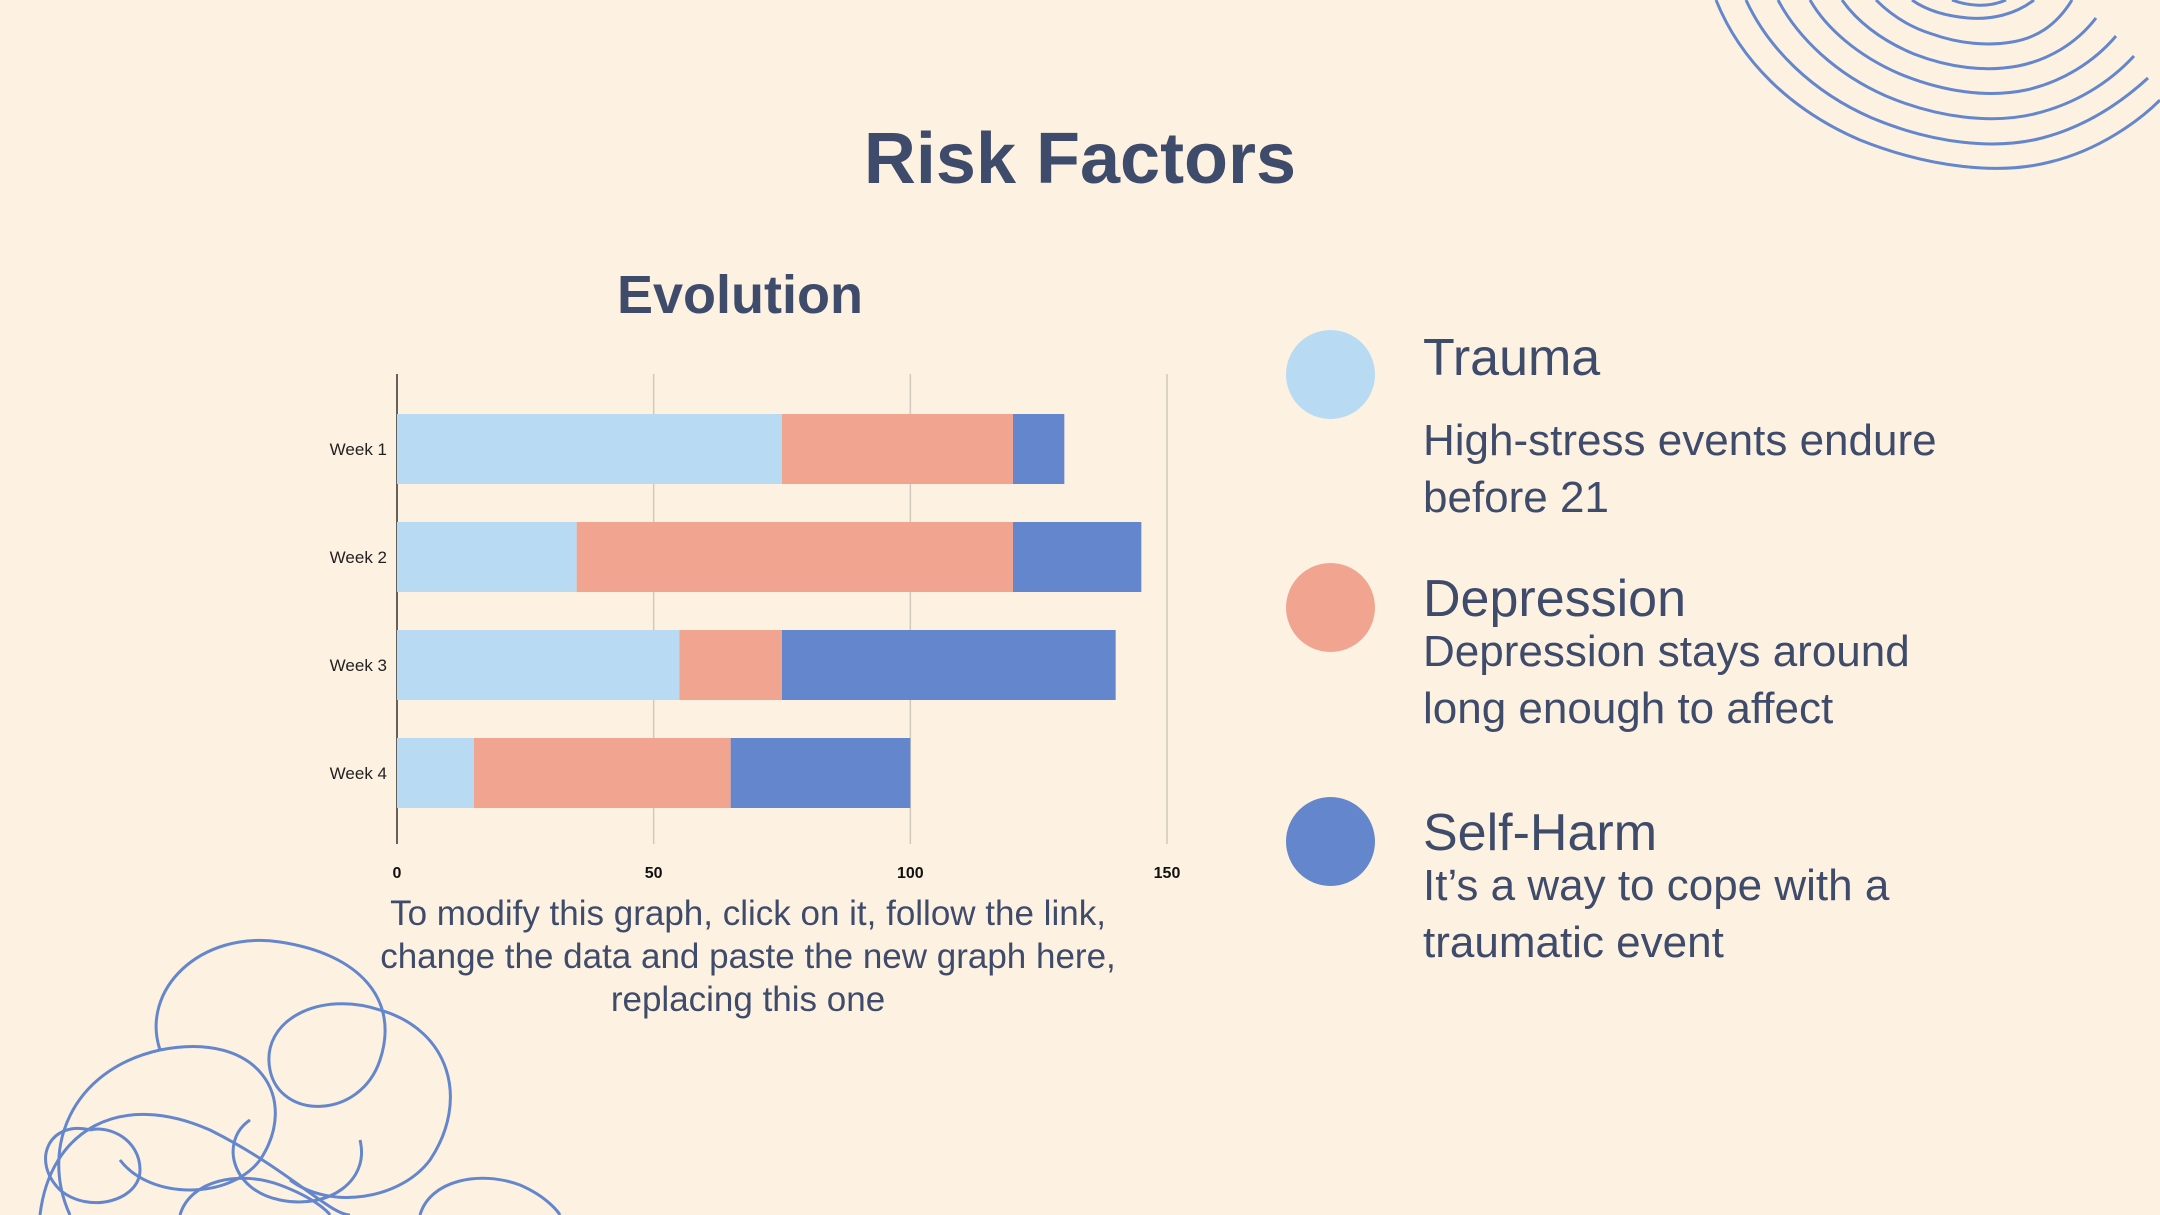 This screenshot has height=1215, width=2160. I want to click on x-tick-label: 50, so click(654, 872).